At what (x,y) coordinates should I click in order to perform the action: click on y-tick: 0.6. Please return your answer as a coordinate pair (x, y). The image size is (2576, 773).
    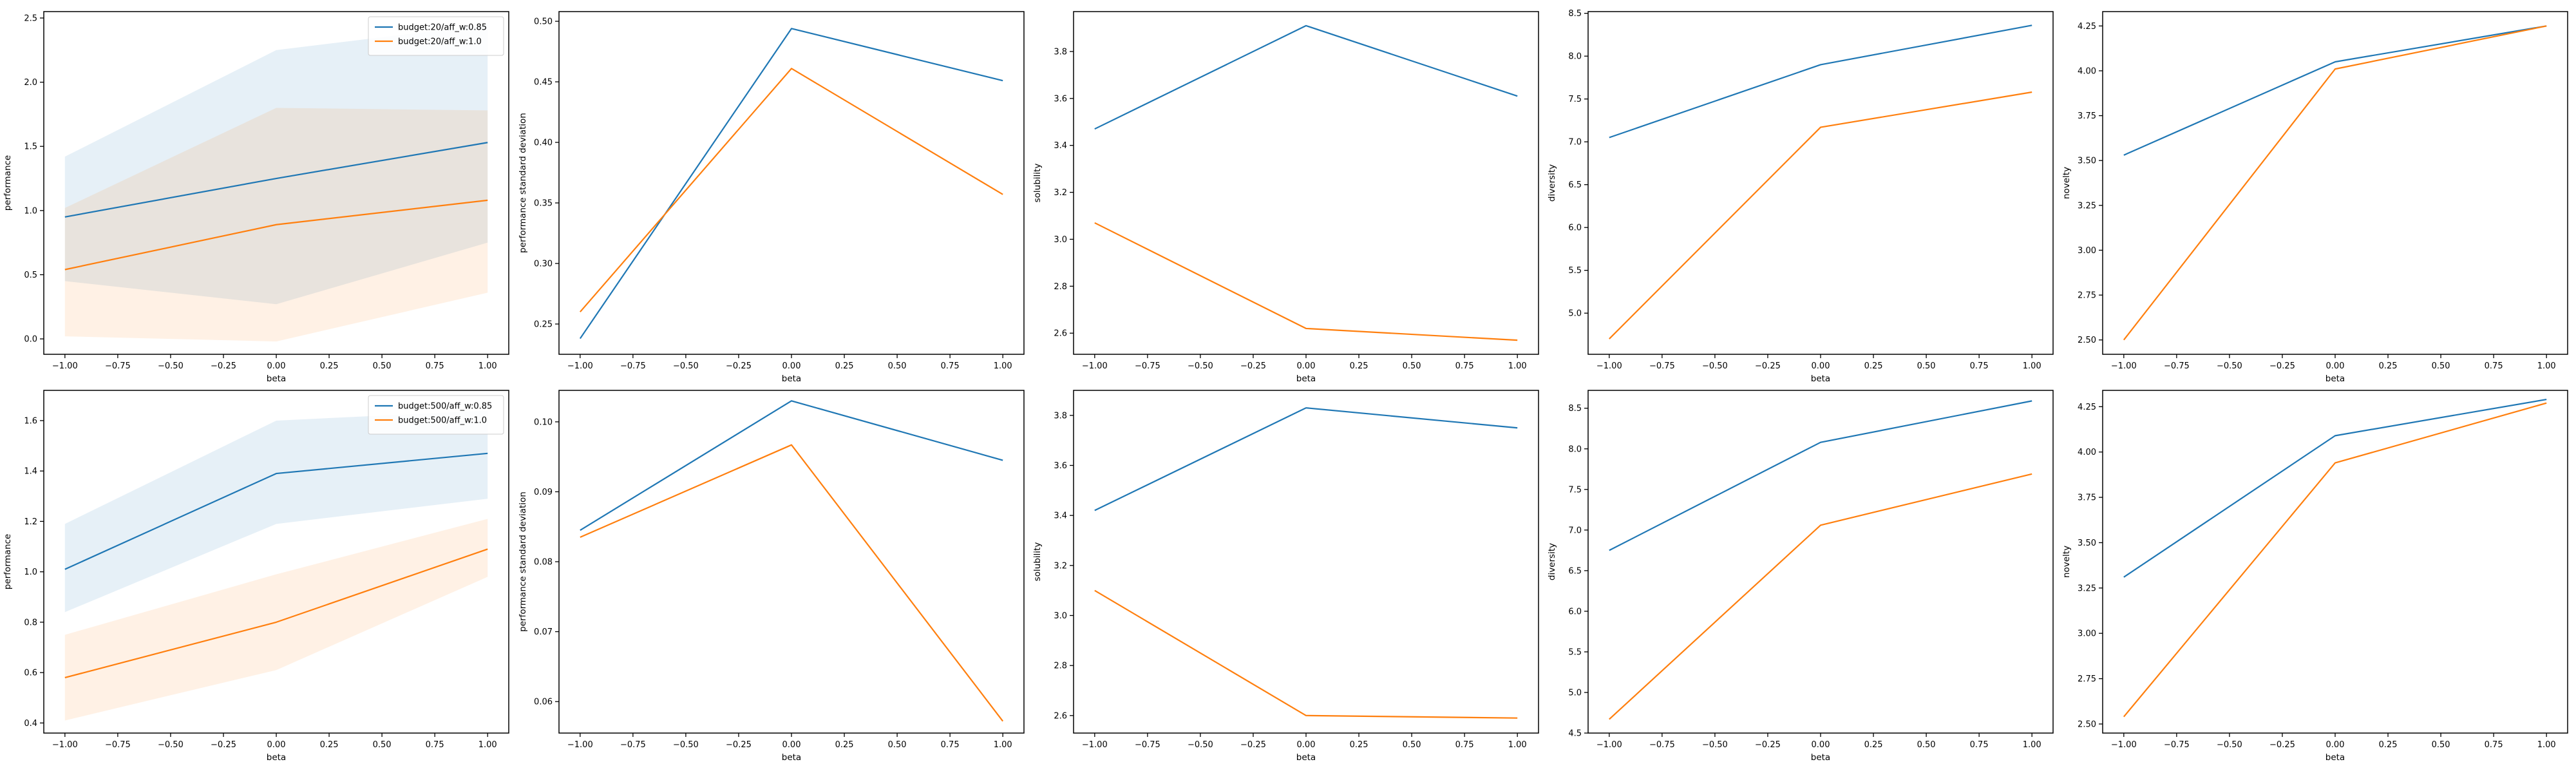
    Looking at the image, I should click on (34, 673).